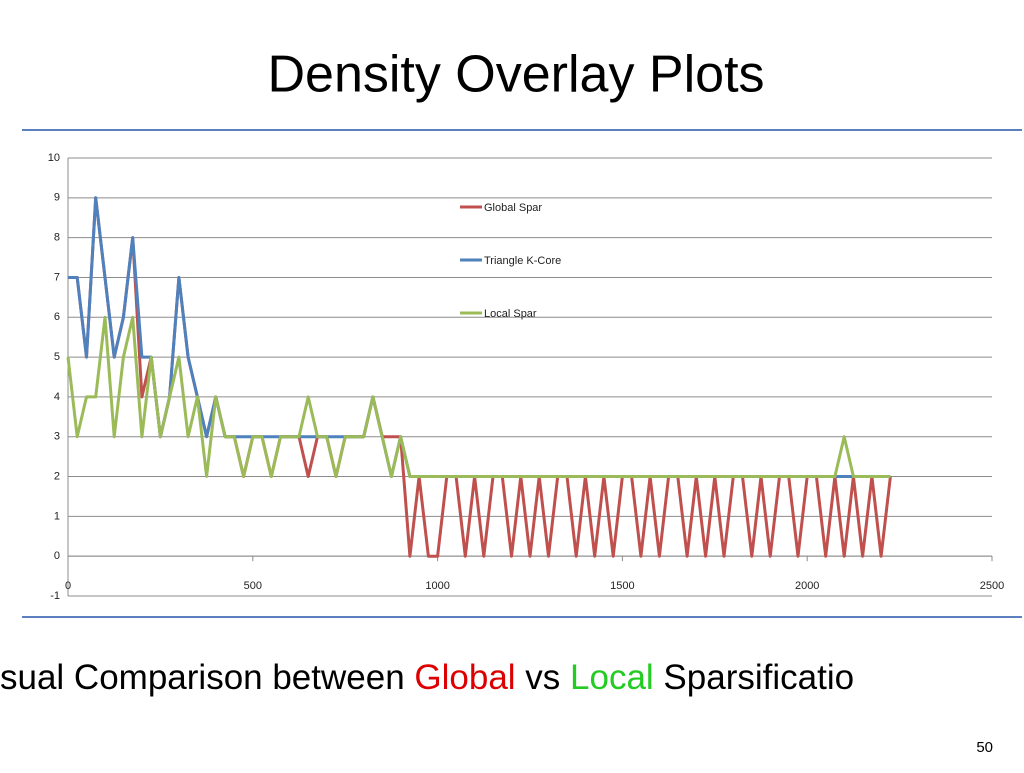  Describe the element at coordinates (515, 75) in the screenshot. I see `slide-title: Density Overlay Plots` at that location.